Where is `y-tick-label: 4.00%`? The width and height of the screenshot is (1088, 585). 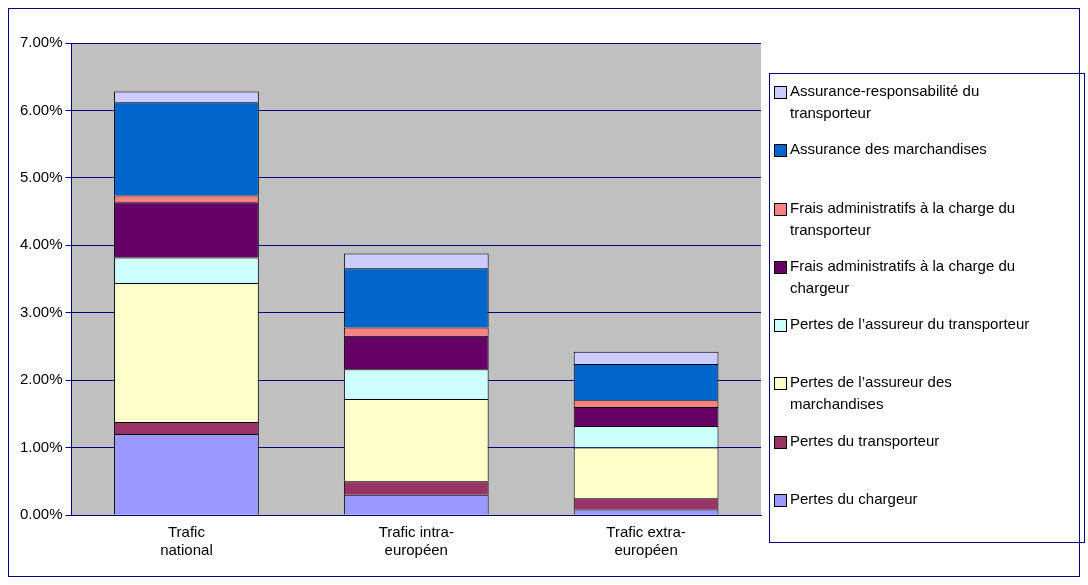
y-tick-label: 4.00% is located at coordinates (41, 244).